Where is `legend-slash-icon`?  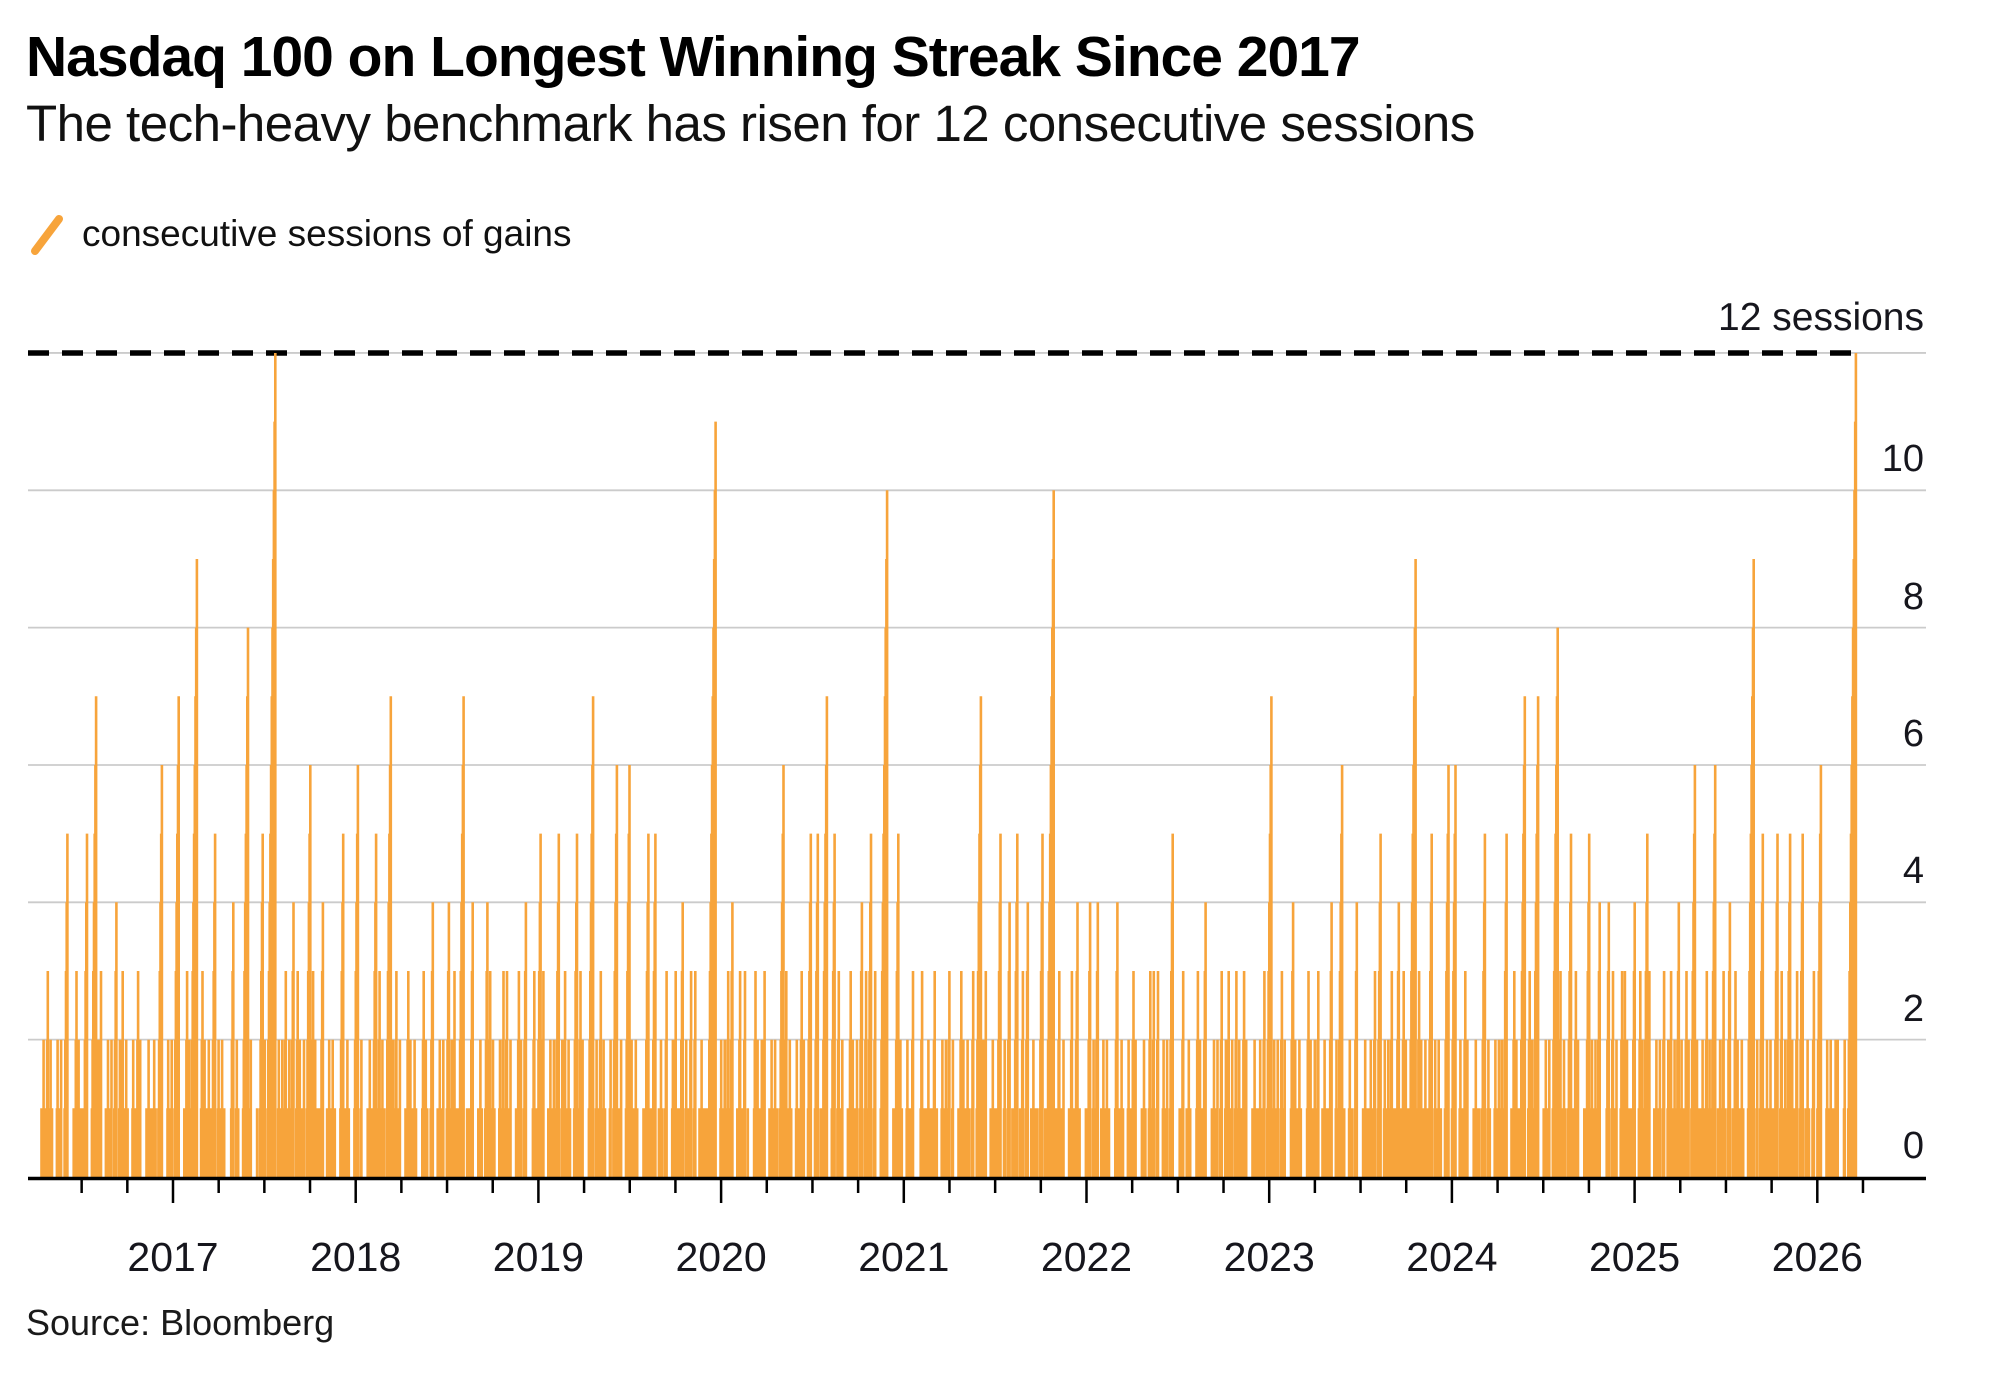
legend-slash-icon is located at coordinates (47, 235).